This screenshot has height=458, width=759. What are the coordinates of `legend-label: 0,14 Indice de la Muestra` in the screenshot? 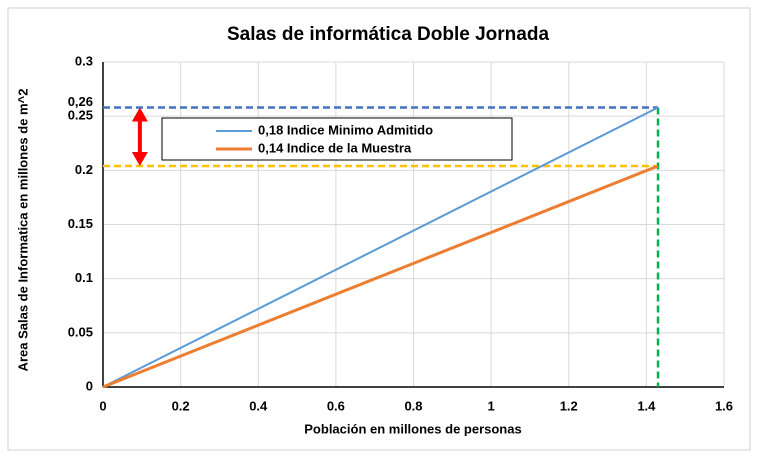 It's located at (335, 147).